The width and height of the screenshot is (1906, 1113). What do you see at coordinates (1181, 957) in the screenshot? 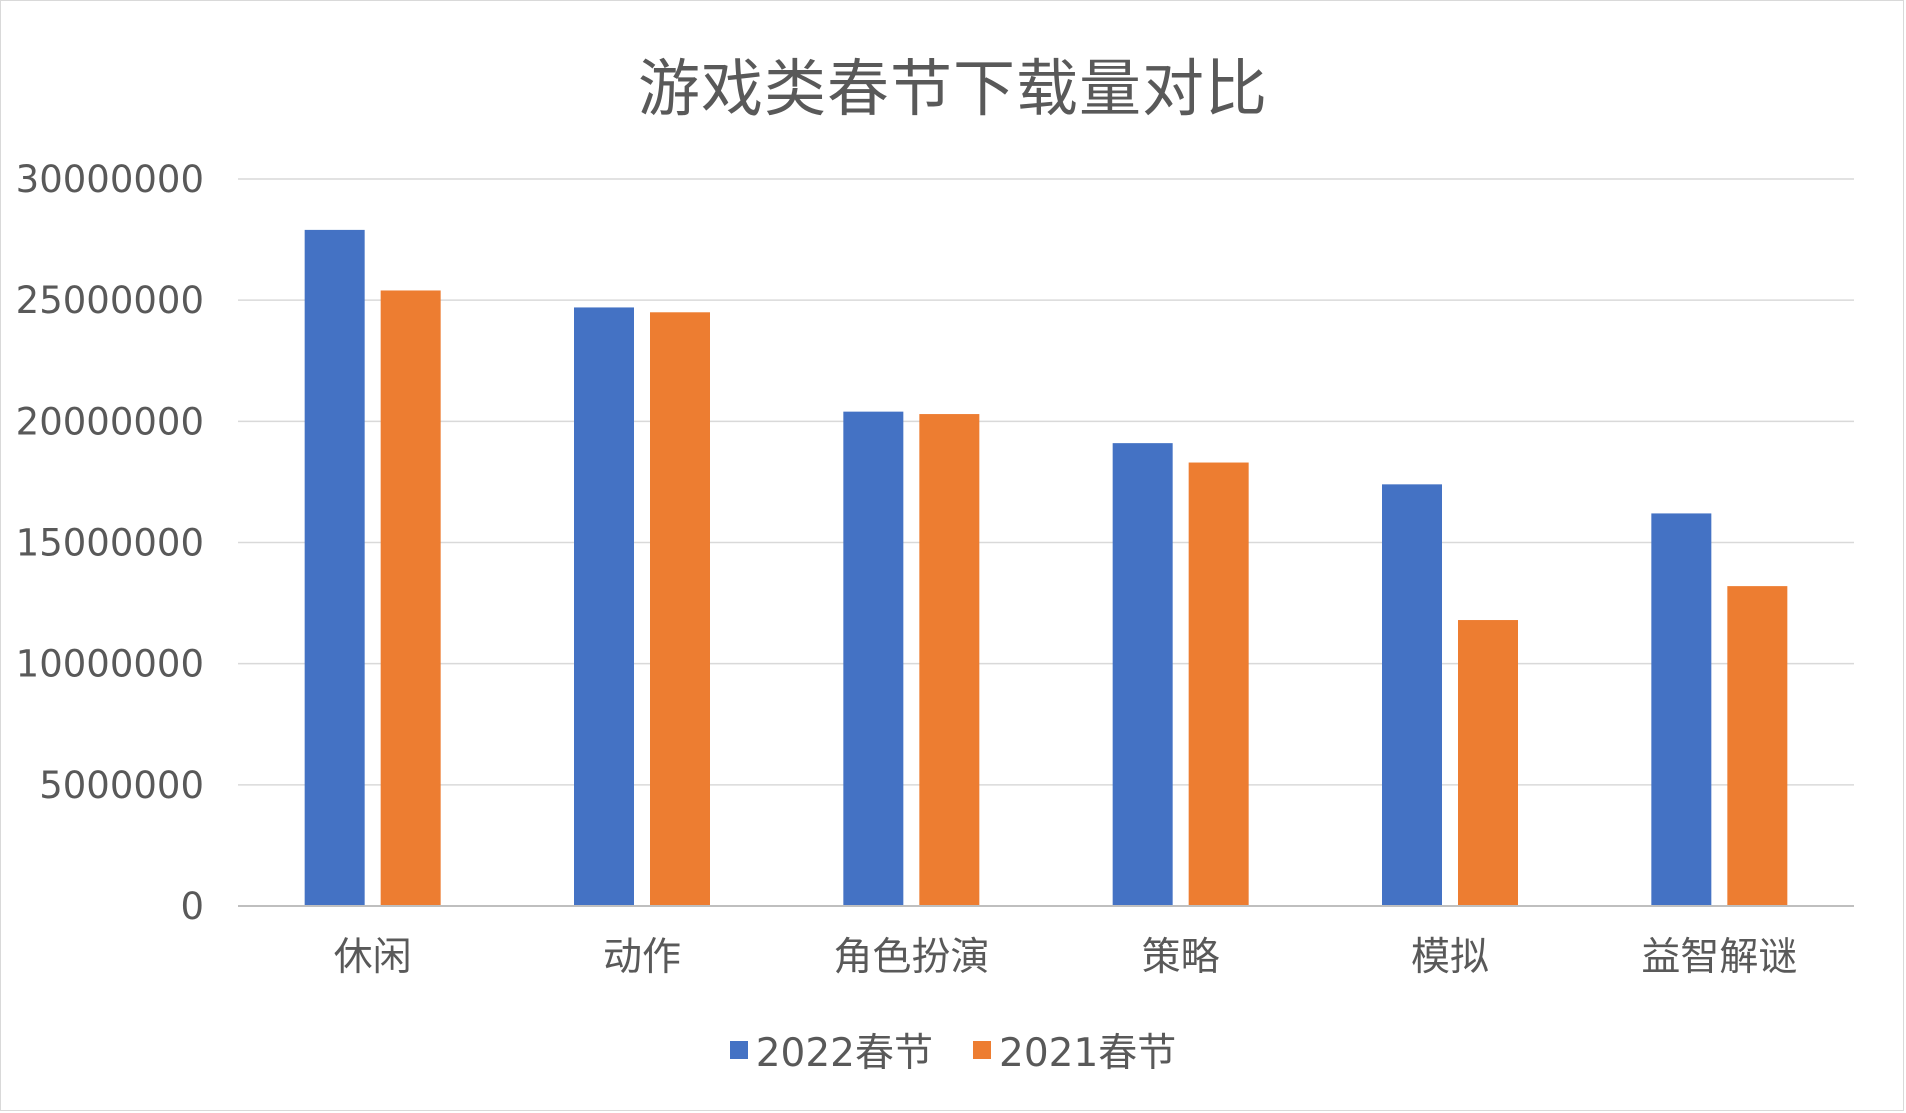
I see `x-category-label-3: 策略` at bounding box center [1181, 957].